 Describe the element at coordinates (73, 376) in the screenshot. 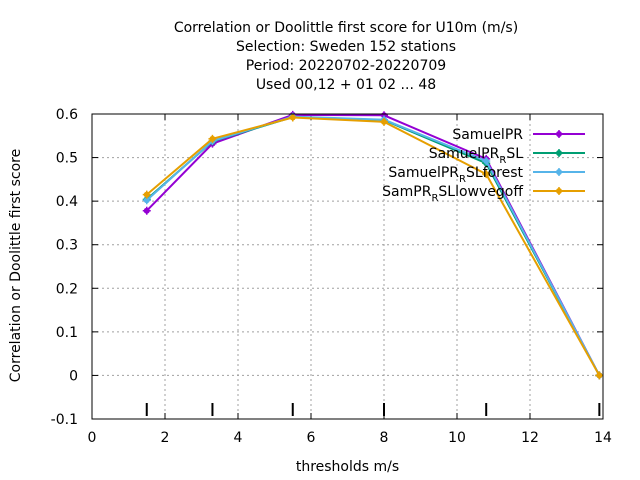

I see `y-tick-label: 0` at that location.